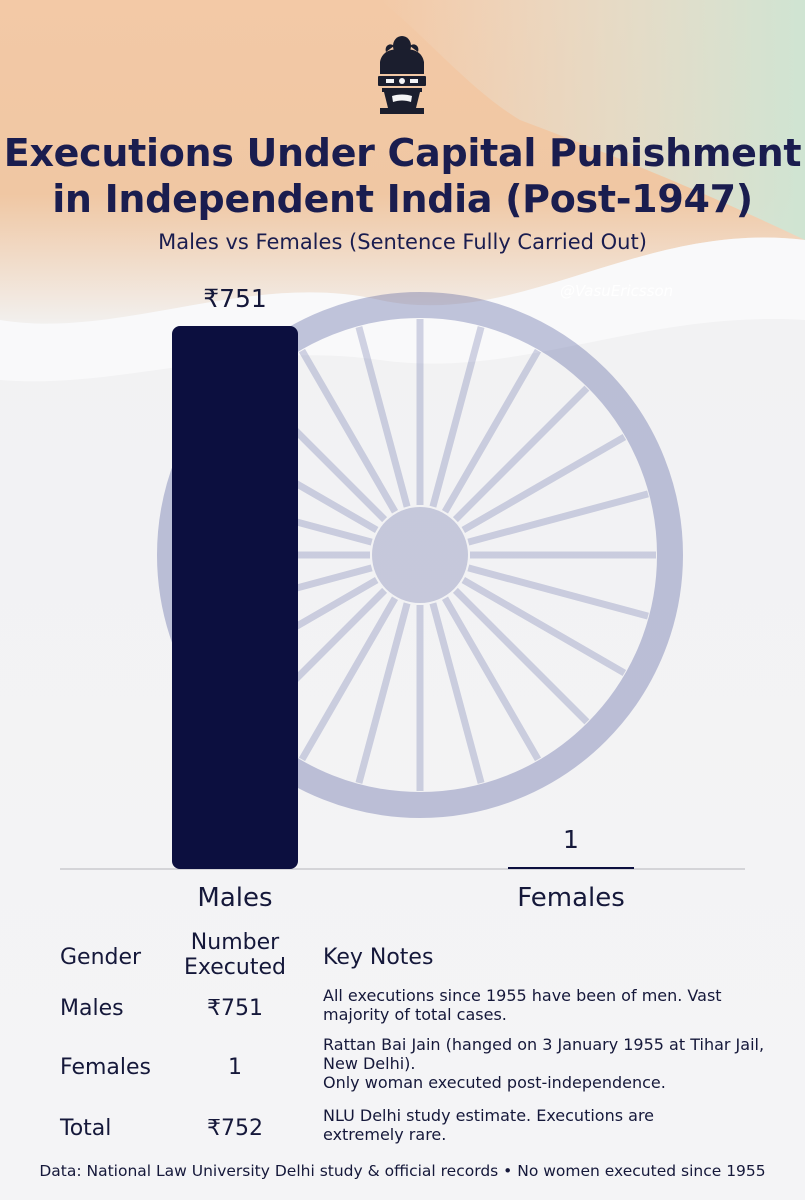 Image resolution: width=805 pixels, height=1200 pixels. Describe the element at coordinates (235, 898) in the screenshot. I see `category-label-males: Males` at that location.